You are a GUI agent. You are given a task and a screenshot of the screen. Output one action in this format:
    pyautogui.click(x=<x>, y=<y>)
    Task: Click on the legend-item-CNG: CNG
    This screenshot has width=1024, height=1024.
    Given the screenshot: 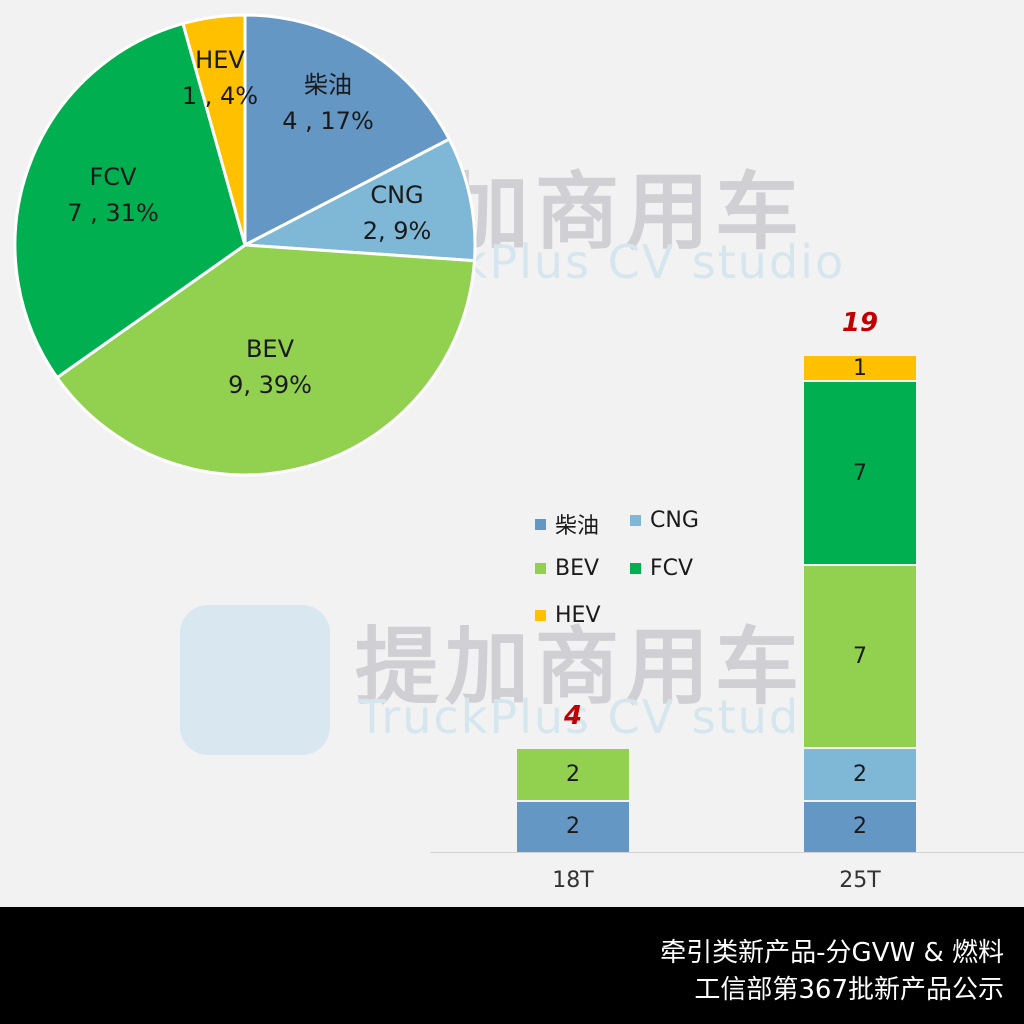 What is the action you would take?
    pyautogui.click(x=664, y=520)
    